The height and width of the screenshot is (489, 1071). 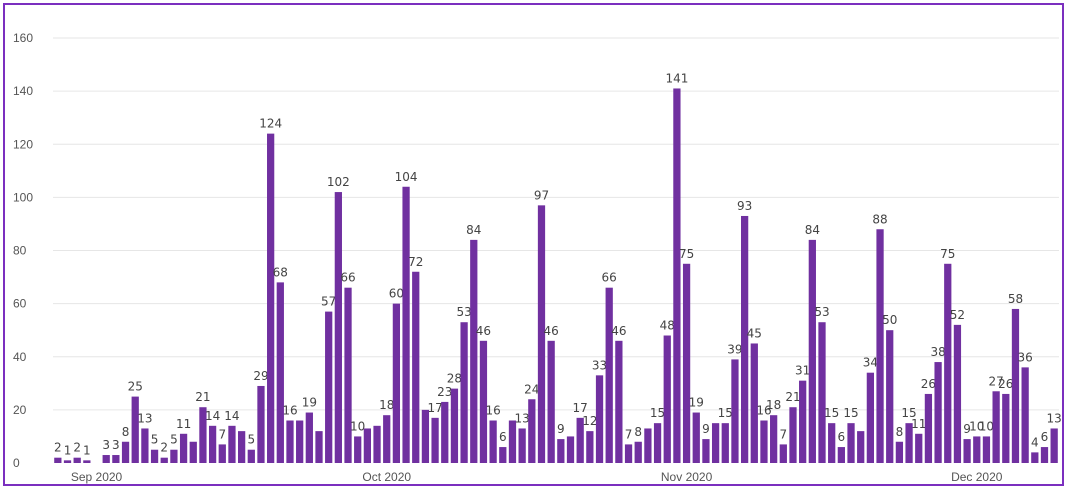 What do you see at coordinates (251, 440) in the screenshot?
I see `data-label: 5` at bounding box center [251, 440].